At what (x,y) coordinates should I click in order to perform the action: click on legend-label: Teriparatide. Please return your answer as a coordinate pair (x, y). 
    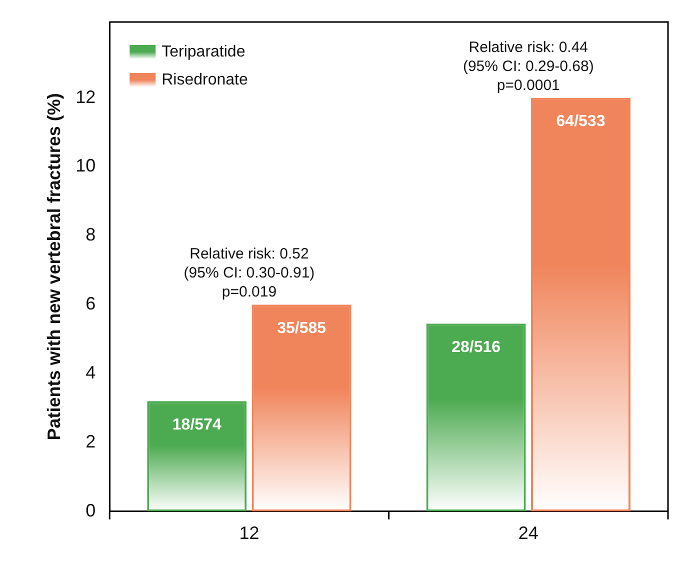
    Looking at the image, I should click on (204, 51).